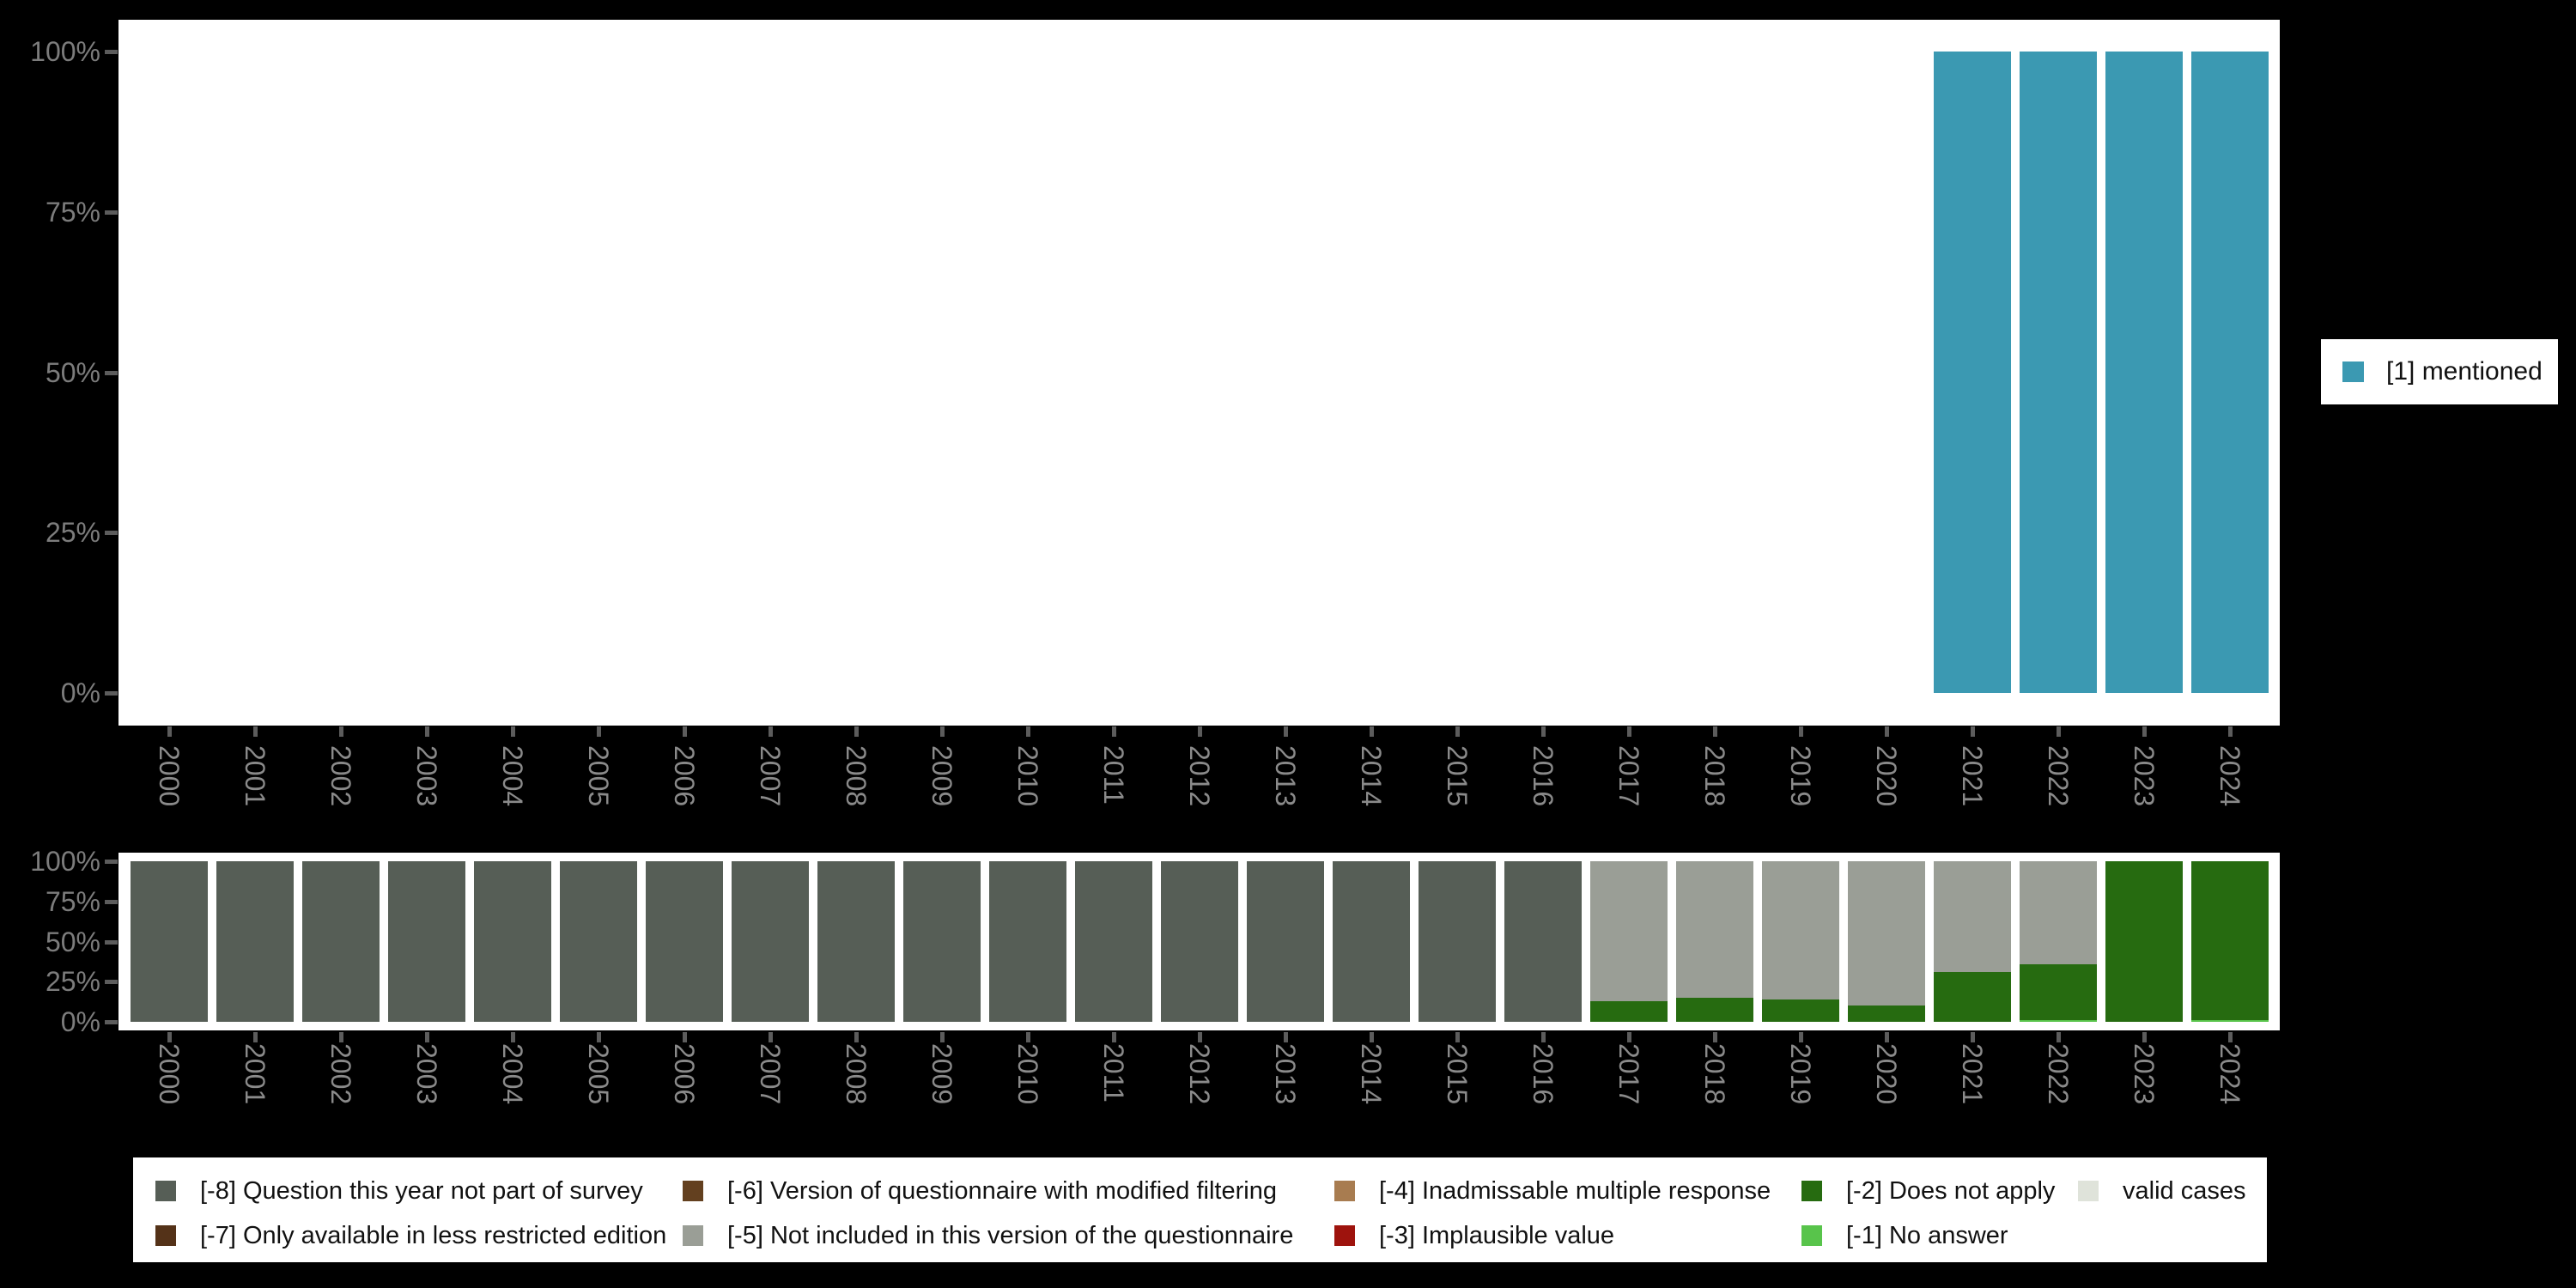 The image size is (2576, 1288). I want to click on x-axis-year-label: 2010, so click(1027, 1074).